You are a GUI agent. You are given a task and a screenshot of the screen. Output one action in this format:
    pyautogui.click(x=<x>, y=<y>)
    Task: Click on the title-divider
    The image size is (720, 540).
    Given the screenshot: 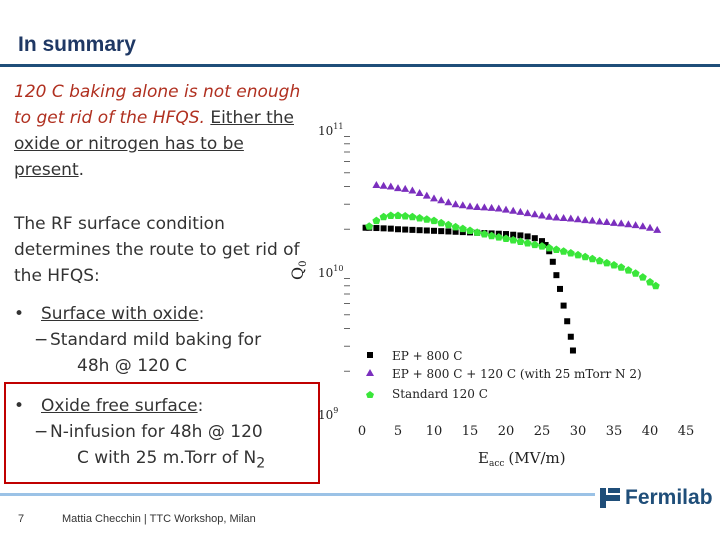 What is the action you would take?
    pyautogui.click(x=360, y=65)
    